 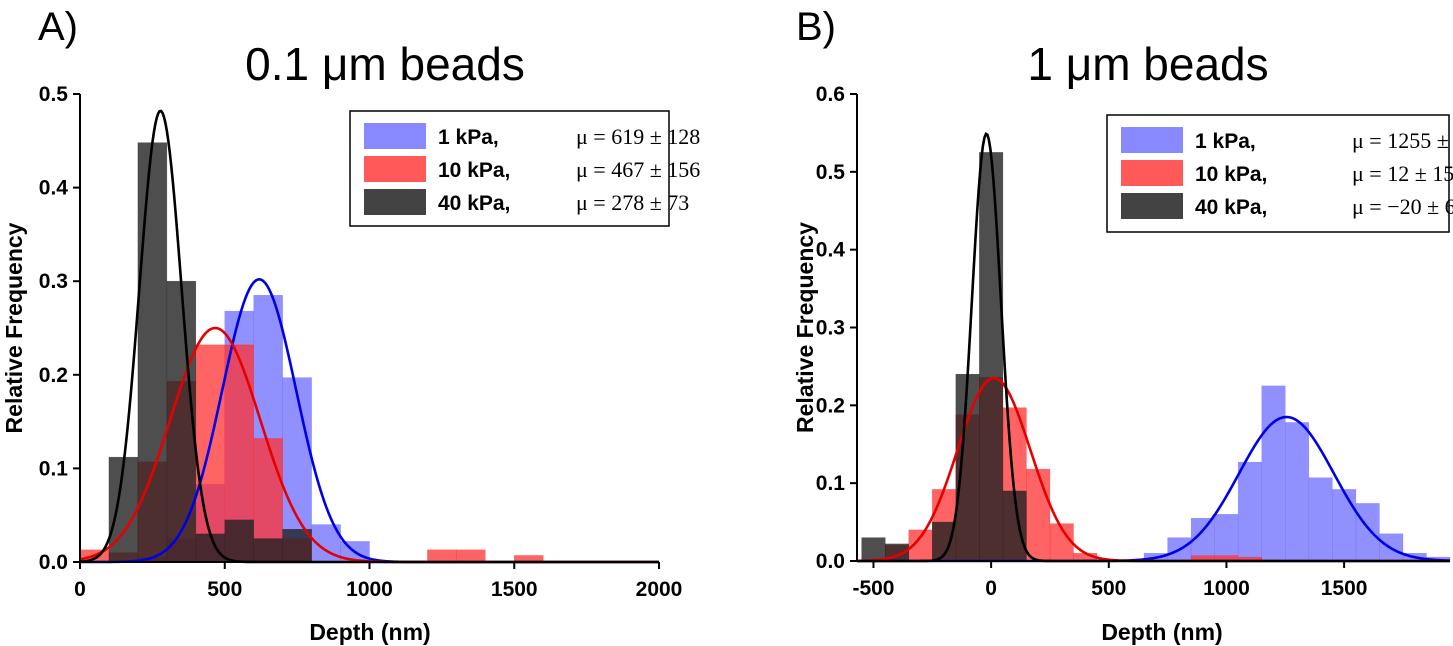 I want to click on legend-item: 10 kPa, μ = 467 ± 156, so click(x=532, y=169).